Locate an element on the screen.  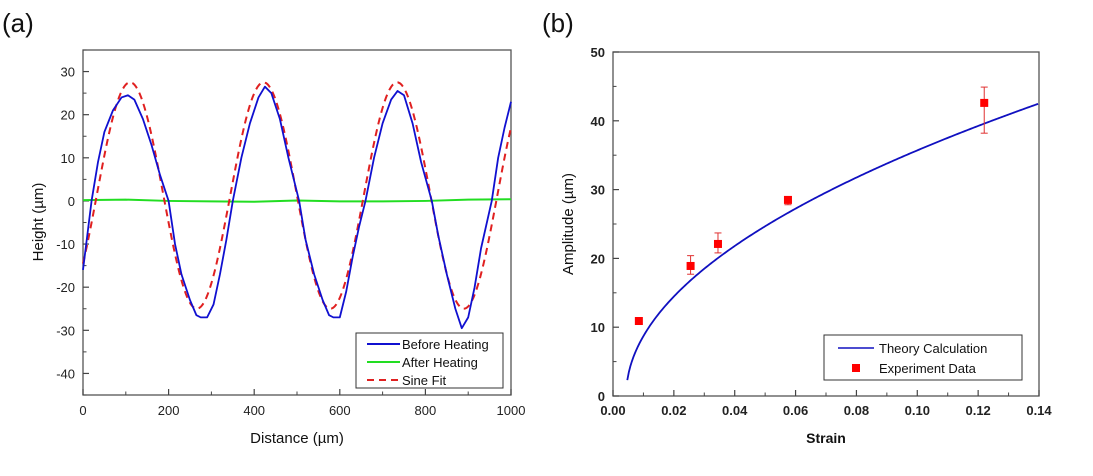
chart-b-y-tick-label: 30 is located at coordinates (598, 190).